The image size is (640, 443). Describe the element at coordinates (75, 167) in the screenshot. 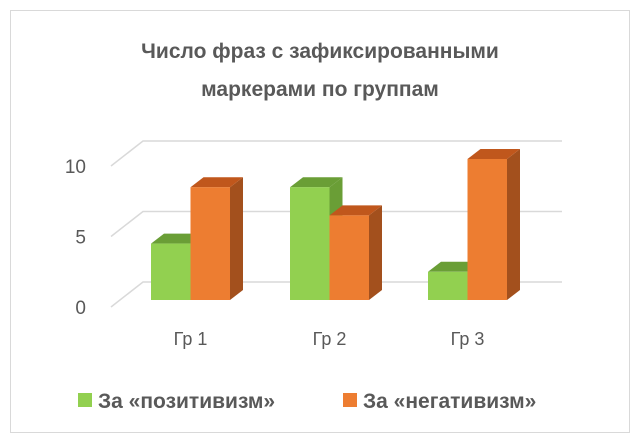

I see `y-tick-label: 10` at that location.